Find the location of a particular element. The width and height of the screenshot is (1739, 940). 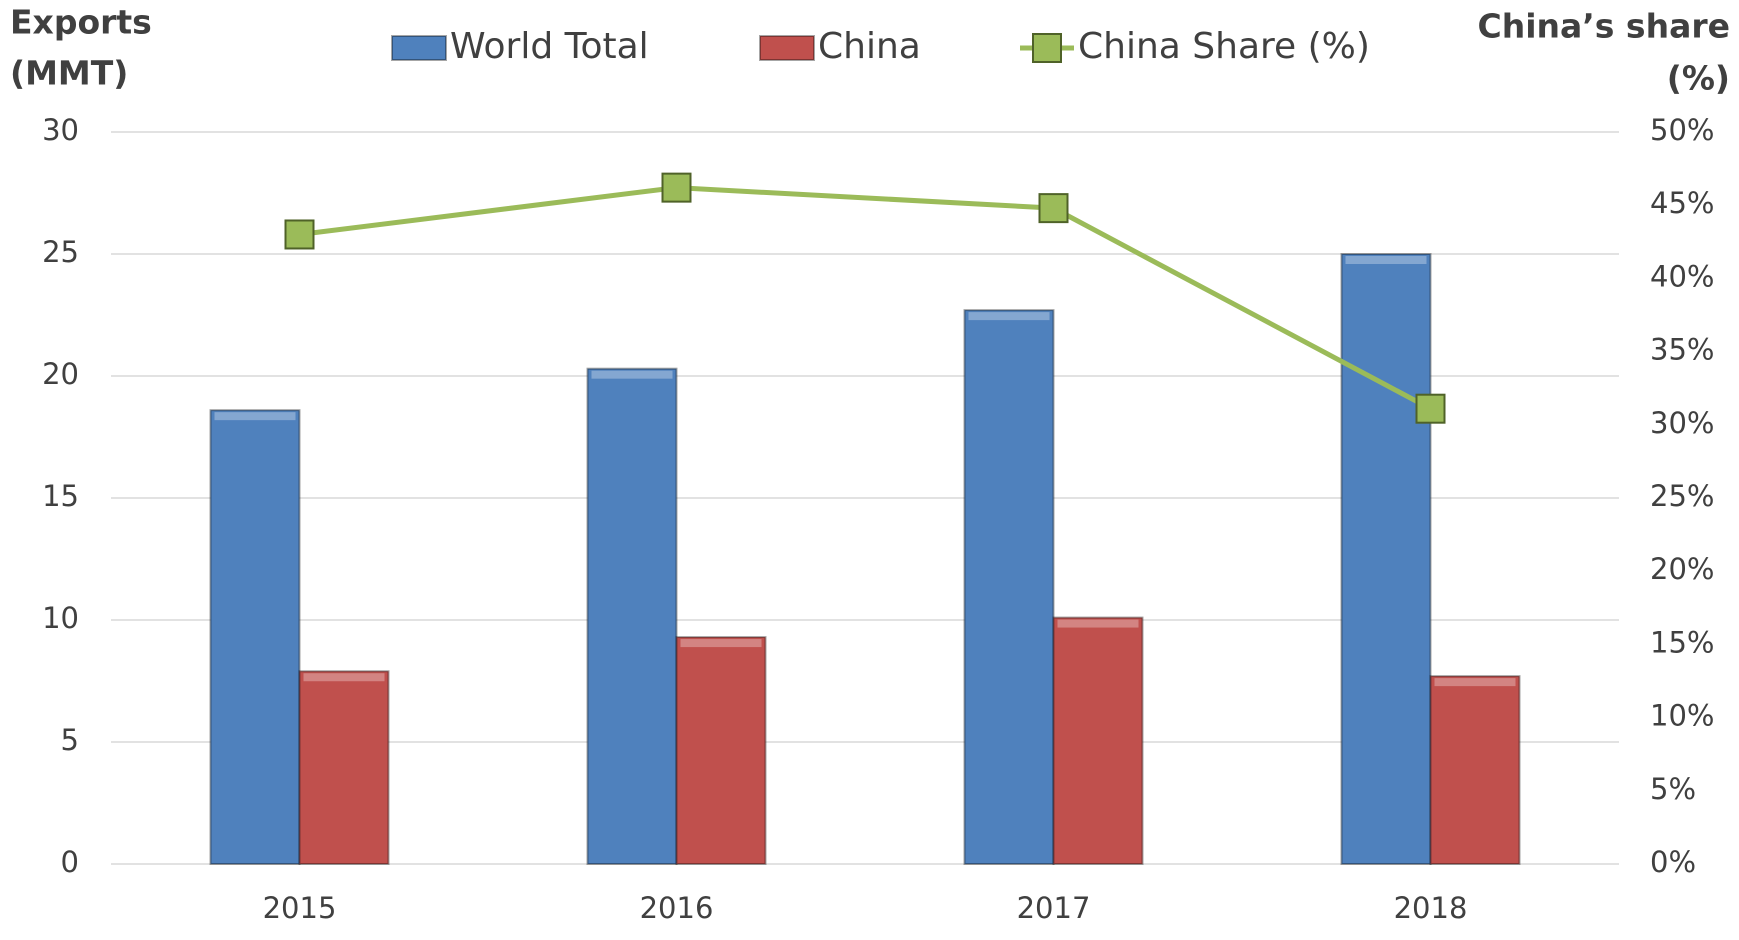

y2-tick-label: 25% is located at coordinates (1682, 496).